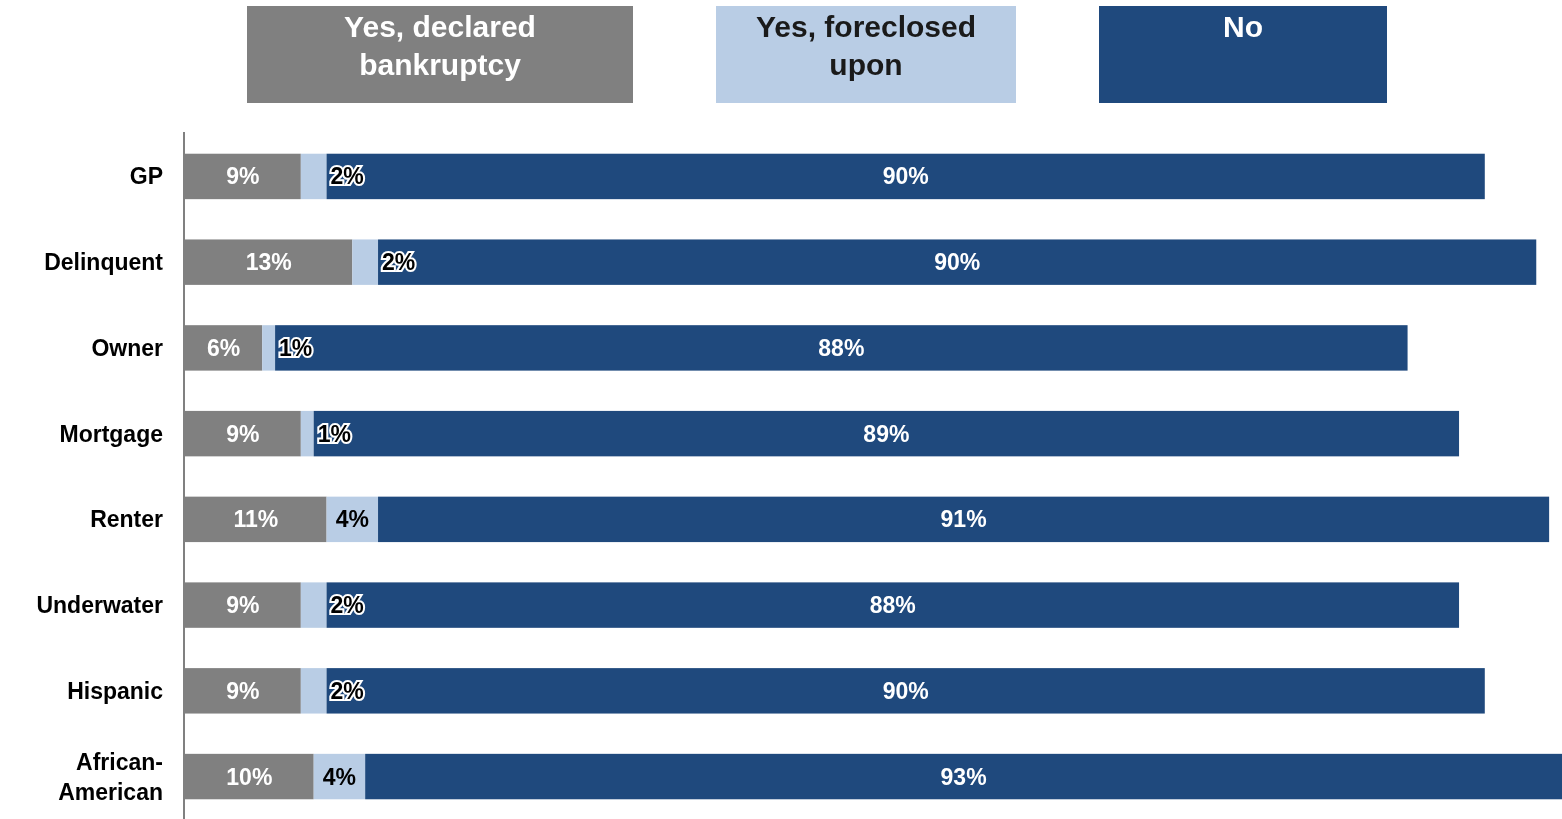 The height and width of the screenshot is (819, 1562). What do you see at coordinates (223, 347) in the screenshot?
I see `data-label: 6%` at bounding box center [223, 347].